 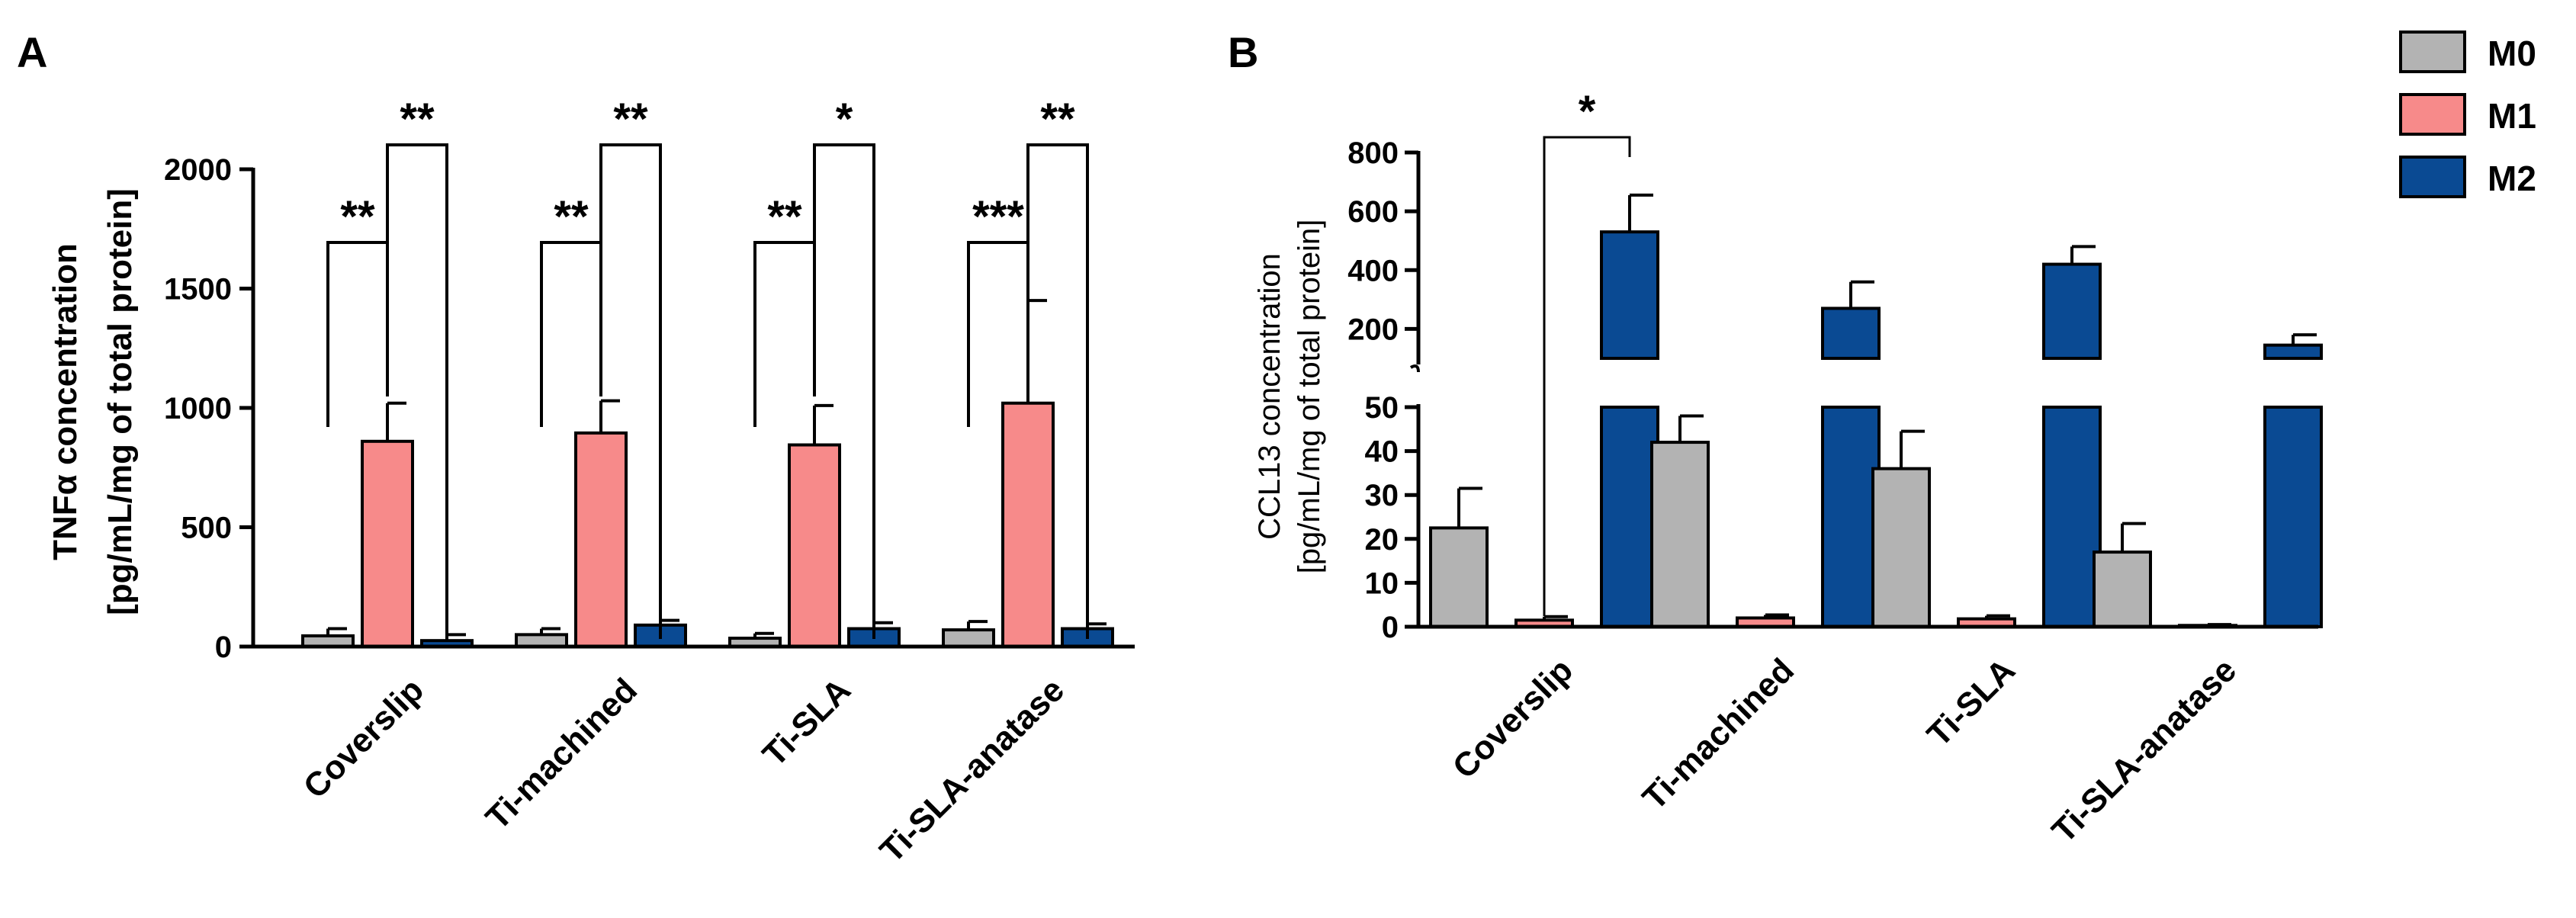 I want to click on sig-label-a-coverslip-m1-m2: **, so click(x=417, y=120).